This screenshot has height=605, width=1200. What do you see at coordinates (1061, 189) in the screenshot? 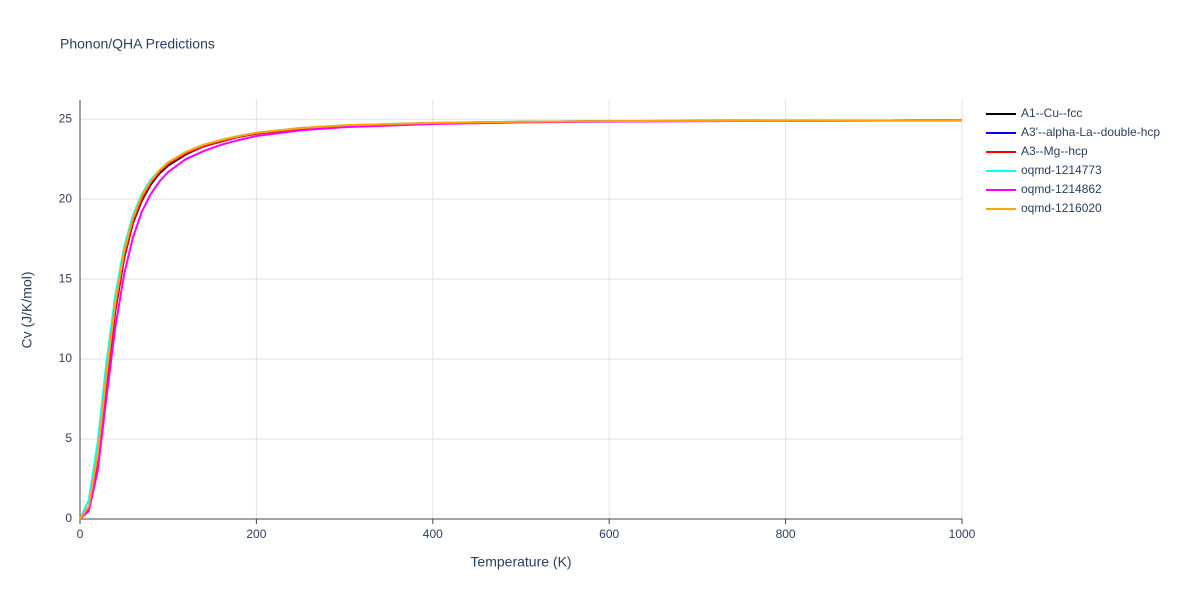
I see `legend-label: oqmd-1214862` at bounding box center [1061, 189].